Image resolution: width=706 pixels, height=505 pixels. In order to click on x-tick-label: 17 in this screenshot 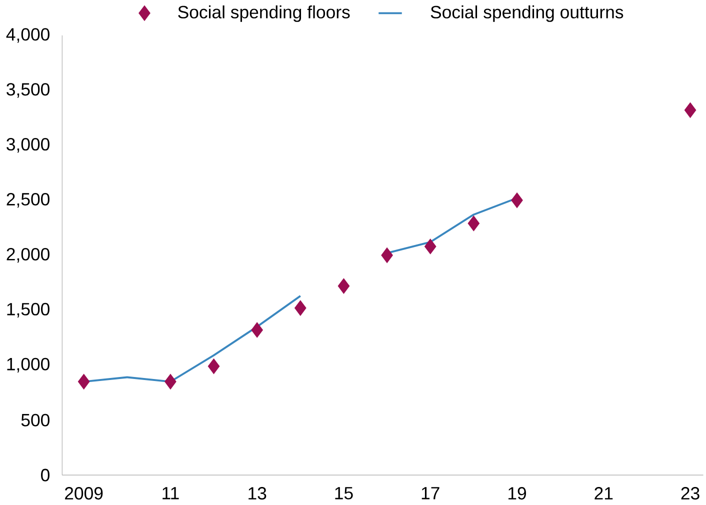, I will do `click(431, 492)`.